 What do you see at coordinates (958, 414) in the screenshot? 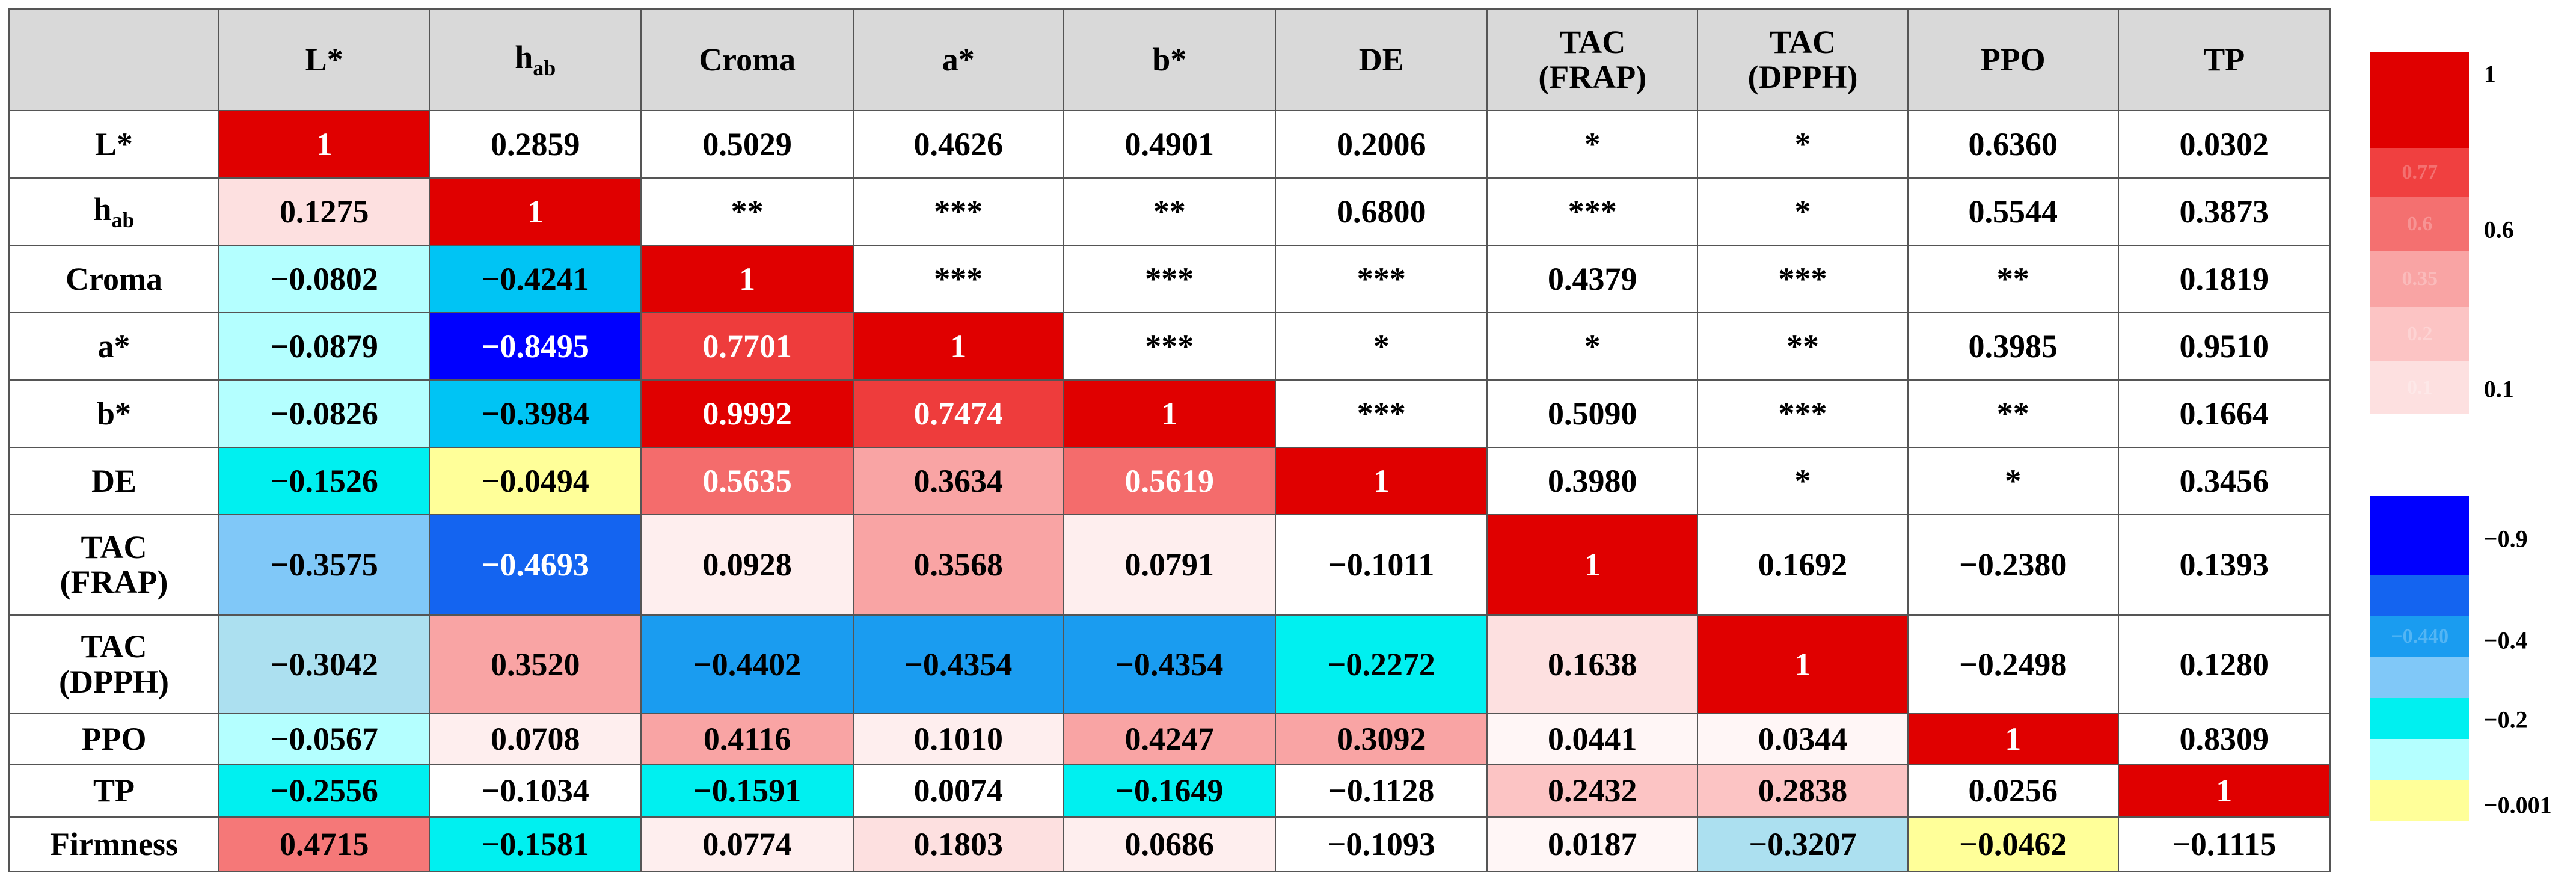
I see `table-cell: 0.7474` at bounding box center [958, 414].